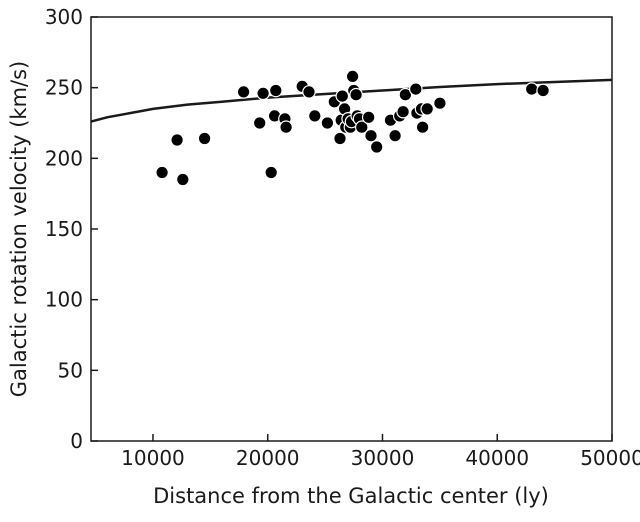 The height and width of the screenshot is (522, 640). What do you see at coordinates (64, 17) in the screenshot?
I see `y-tick-label: 300` at bounding box center [64, 17].